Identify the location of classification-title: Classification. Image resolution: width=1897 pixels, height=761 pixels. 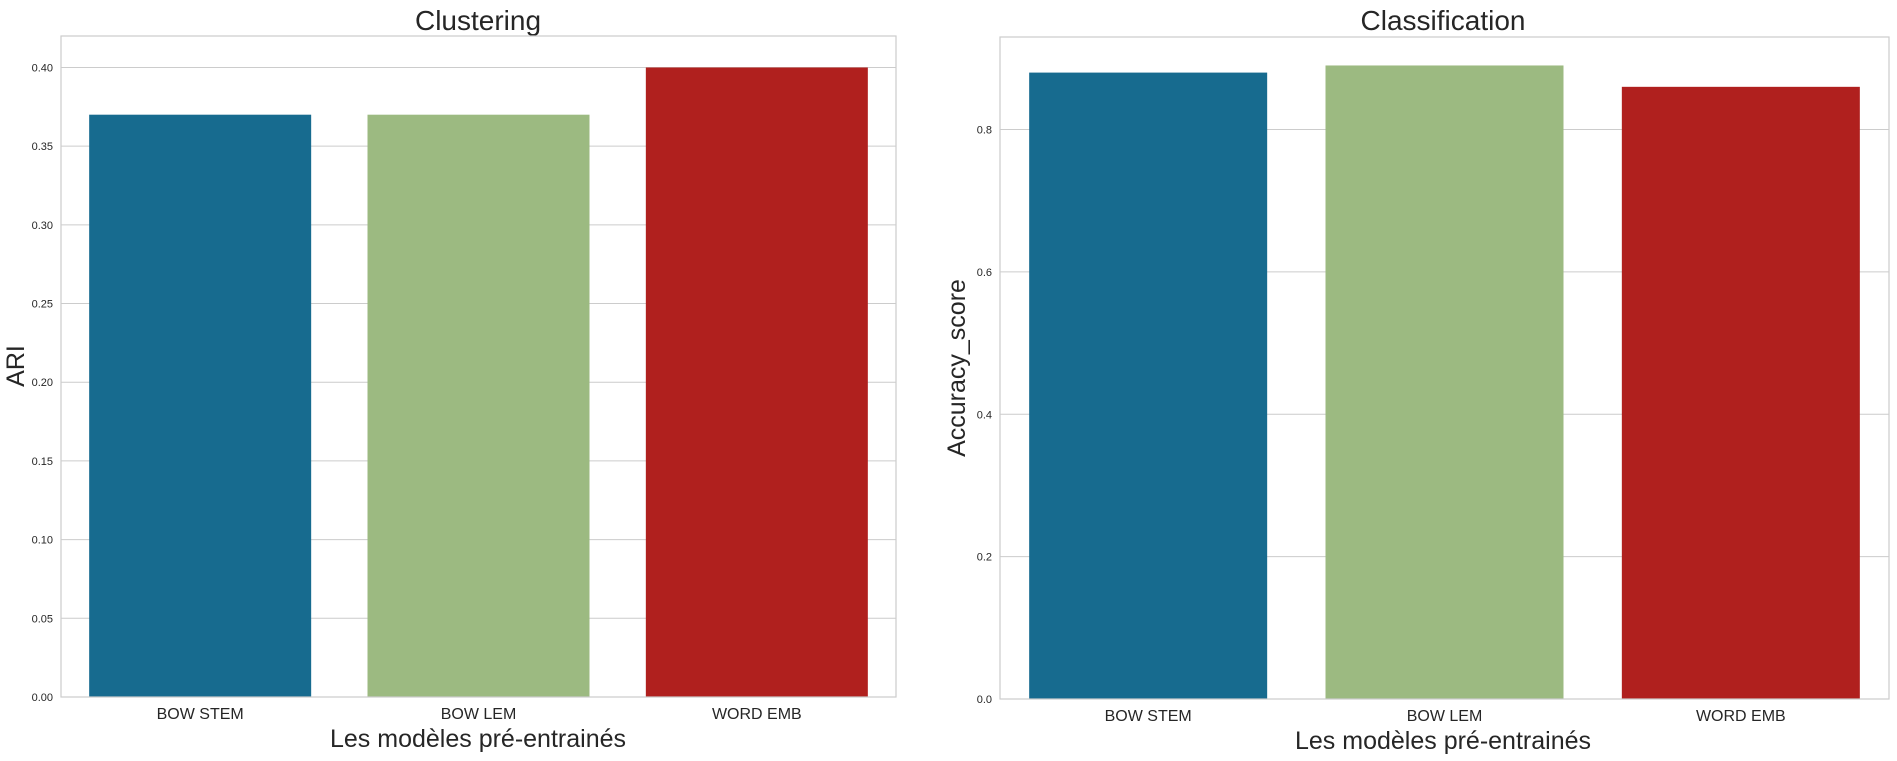
(1443, 20).